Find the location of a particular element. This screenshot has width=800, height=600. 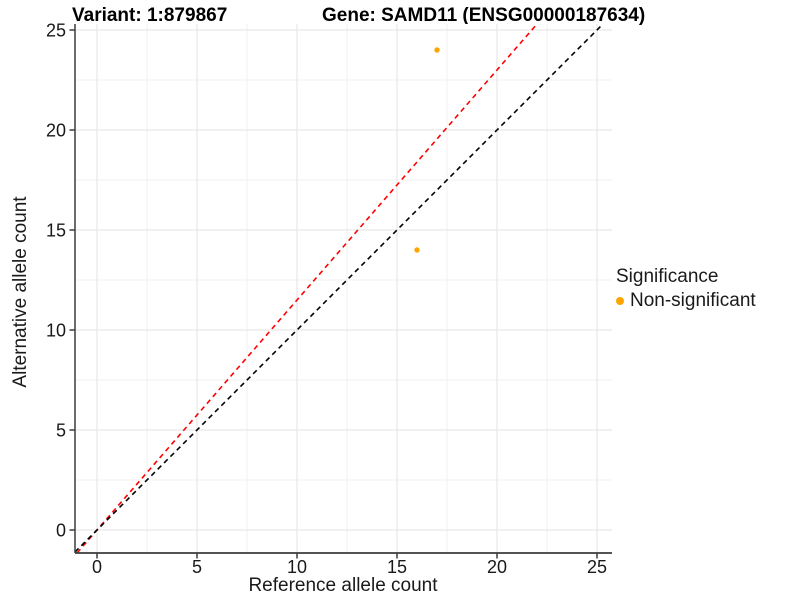

legend-item-non-significant: Non-significant is located at coordinates (686, 301).